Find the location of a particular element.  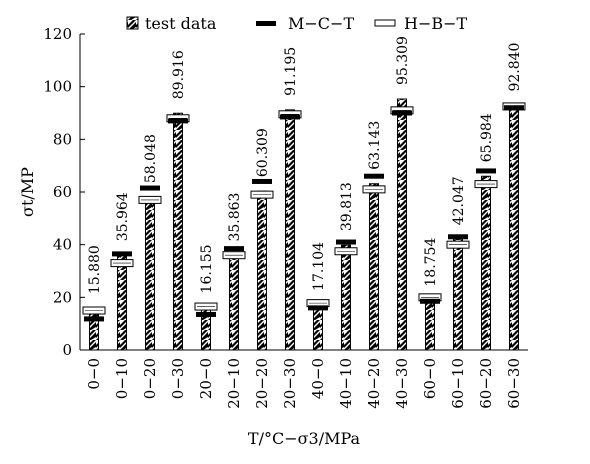

x-axis-label: T/°C−σ3/MPa is located at coordinates (304, 438).